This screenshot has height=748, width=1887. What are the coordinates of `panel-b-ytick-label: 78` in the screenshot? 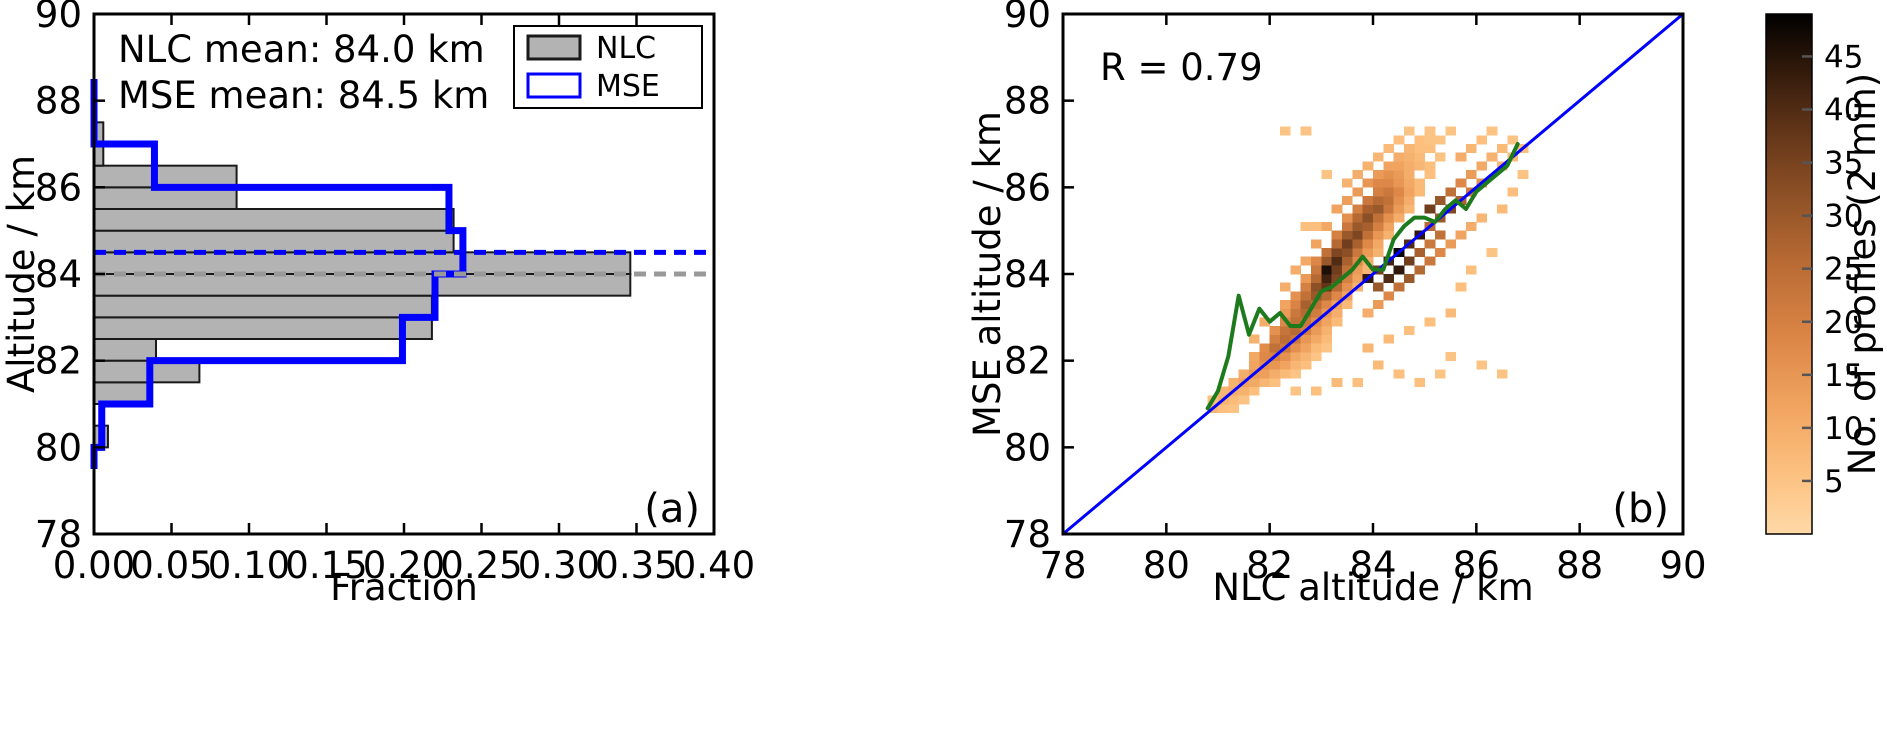 It's located at (1027, 534).